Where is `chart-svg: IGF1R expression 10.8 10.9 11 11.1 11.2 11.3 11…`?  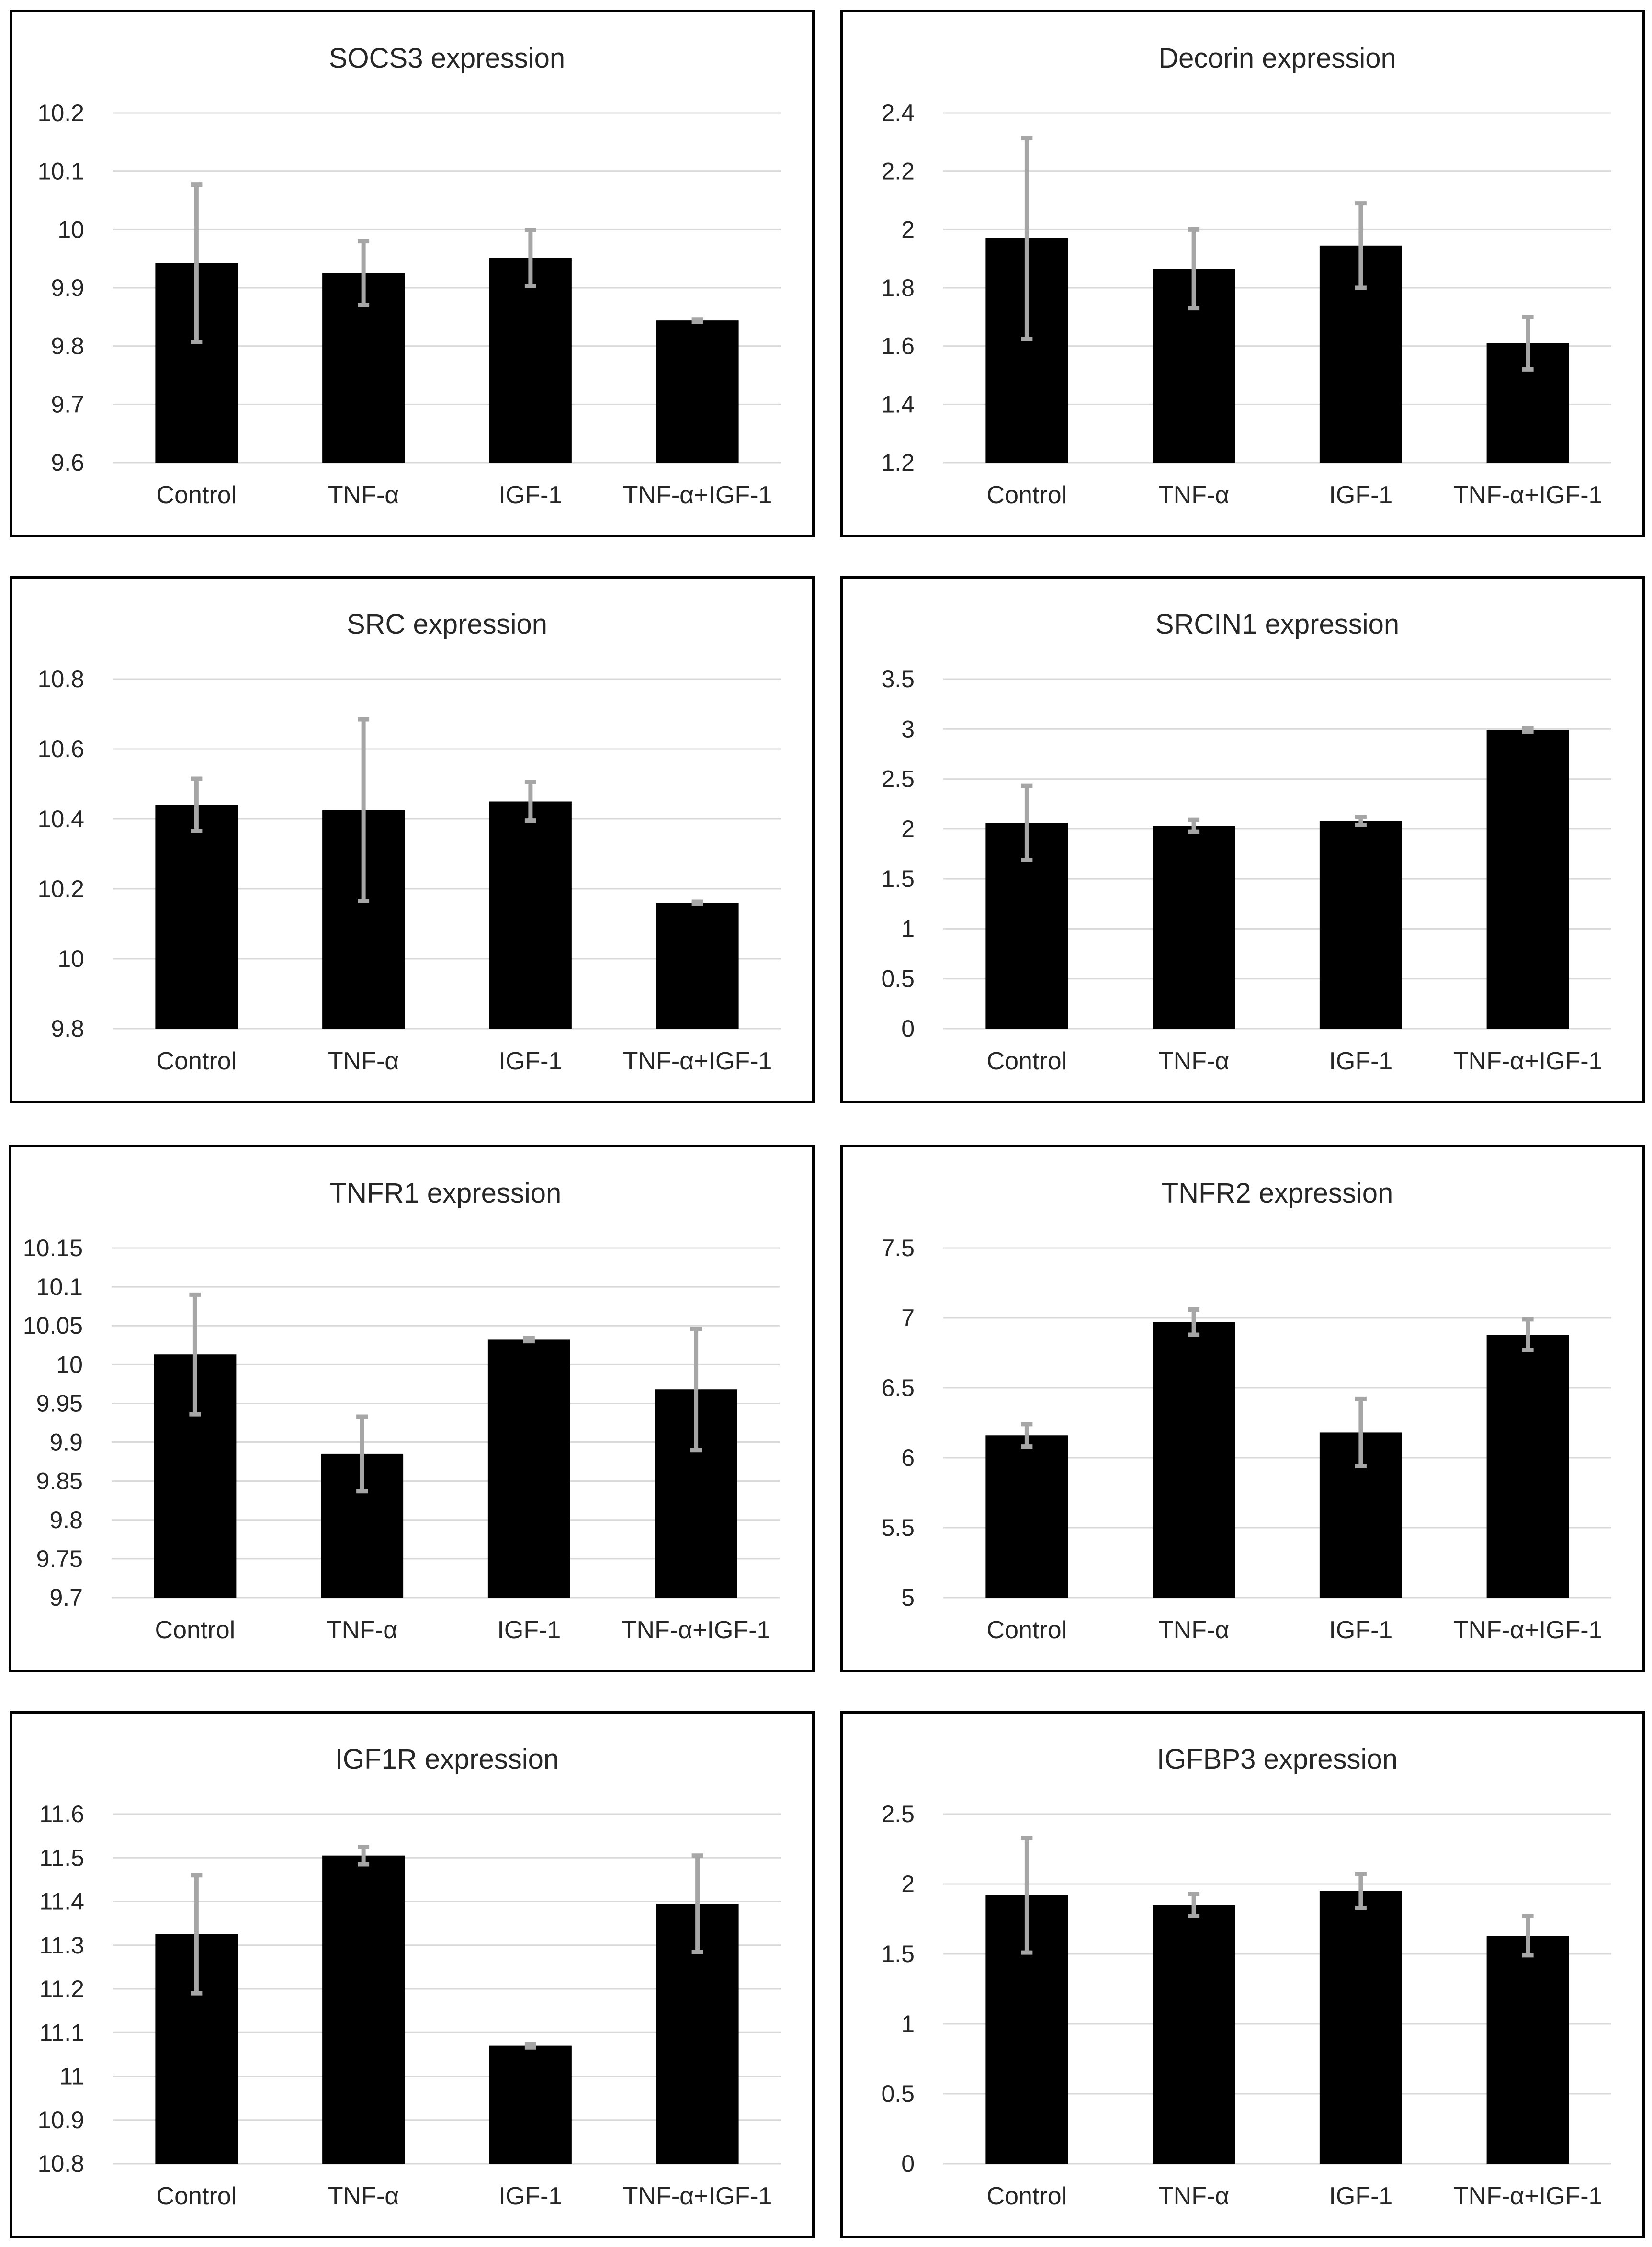 chart-svg: IGF1R expression 10.8 10.9 11 11.1 11.2 11.3 11… is located at coordinates (409, 1977).